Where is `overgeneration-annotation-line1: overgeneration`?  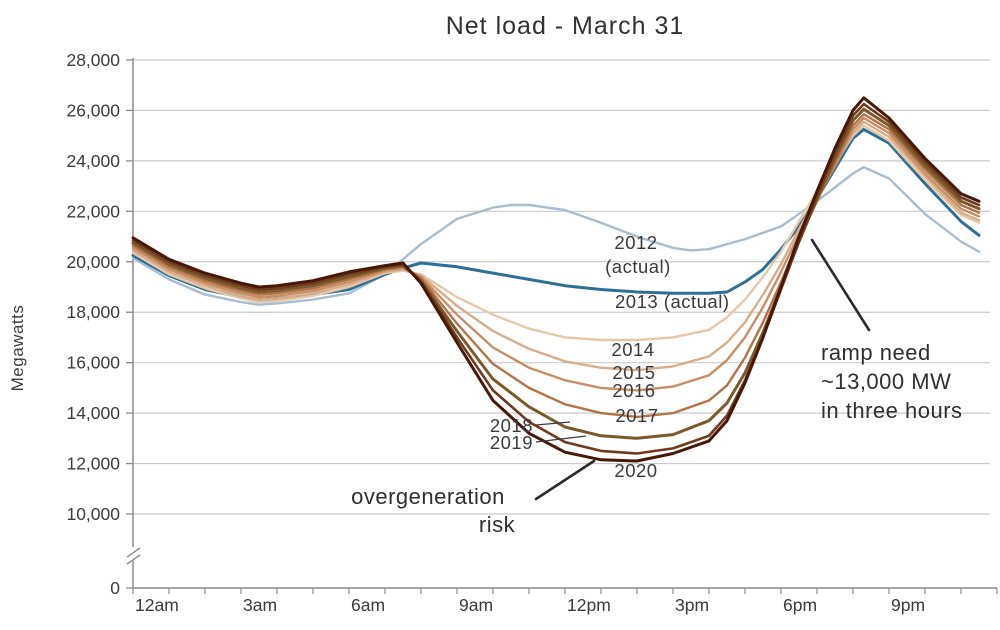 overgeneration-annotation-line1: overgeneration is located at coordinates (428, 496).